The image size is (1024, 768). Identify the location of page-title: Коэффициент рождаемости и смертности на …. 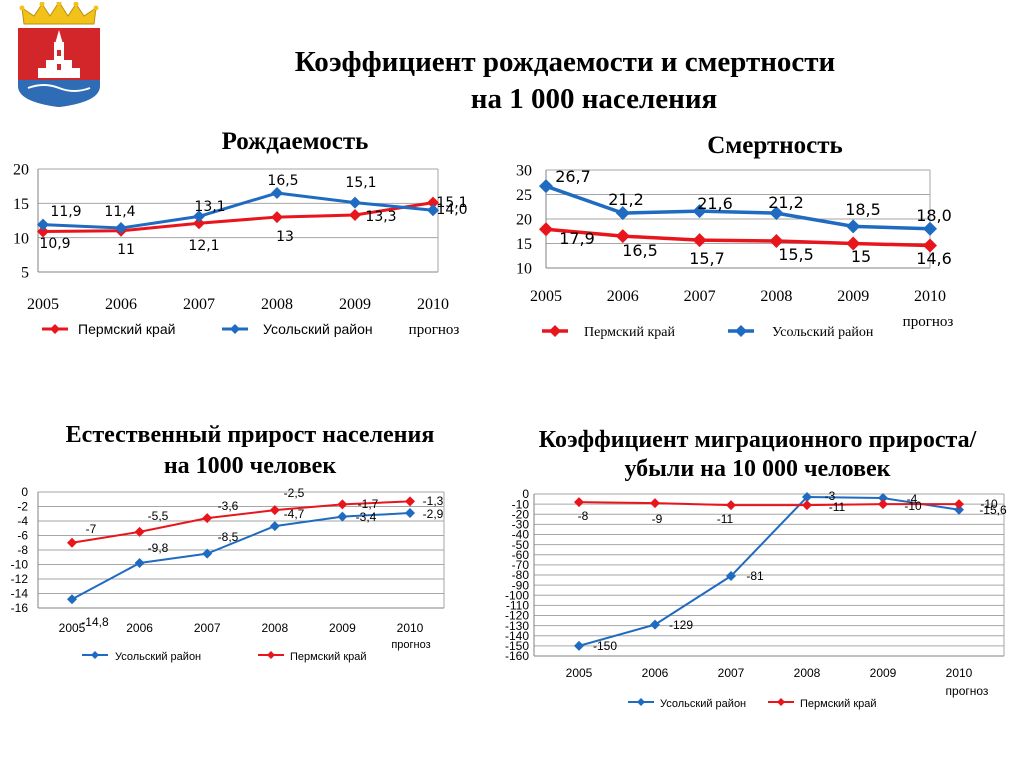
(565, 81).